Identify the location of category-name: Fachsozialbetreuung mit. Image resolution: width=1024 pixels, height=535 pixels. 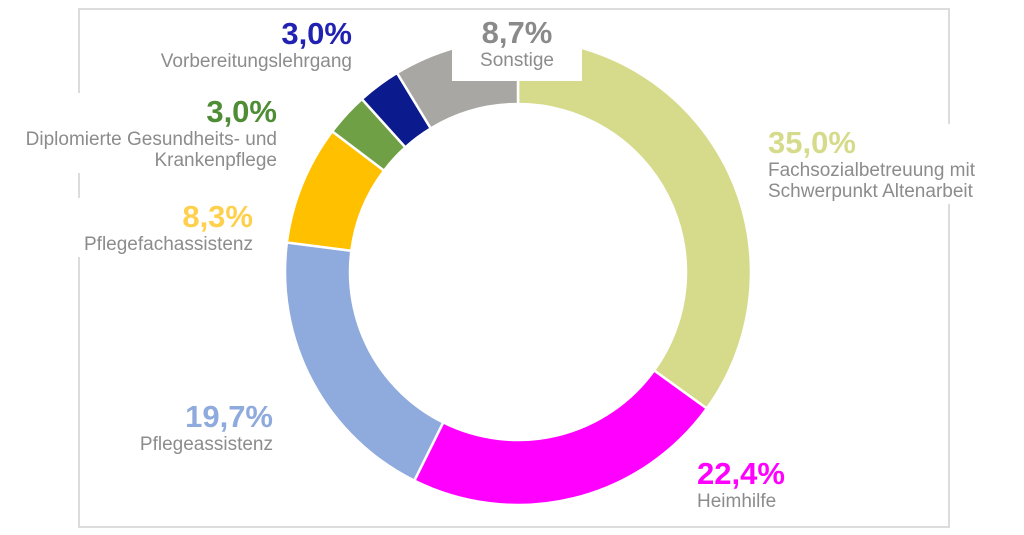
(871, 170).